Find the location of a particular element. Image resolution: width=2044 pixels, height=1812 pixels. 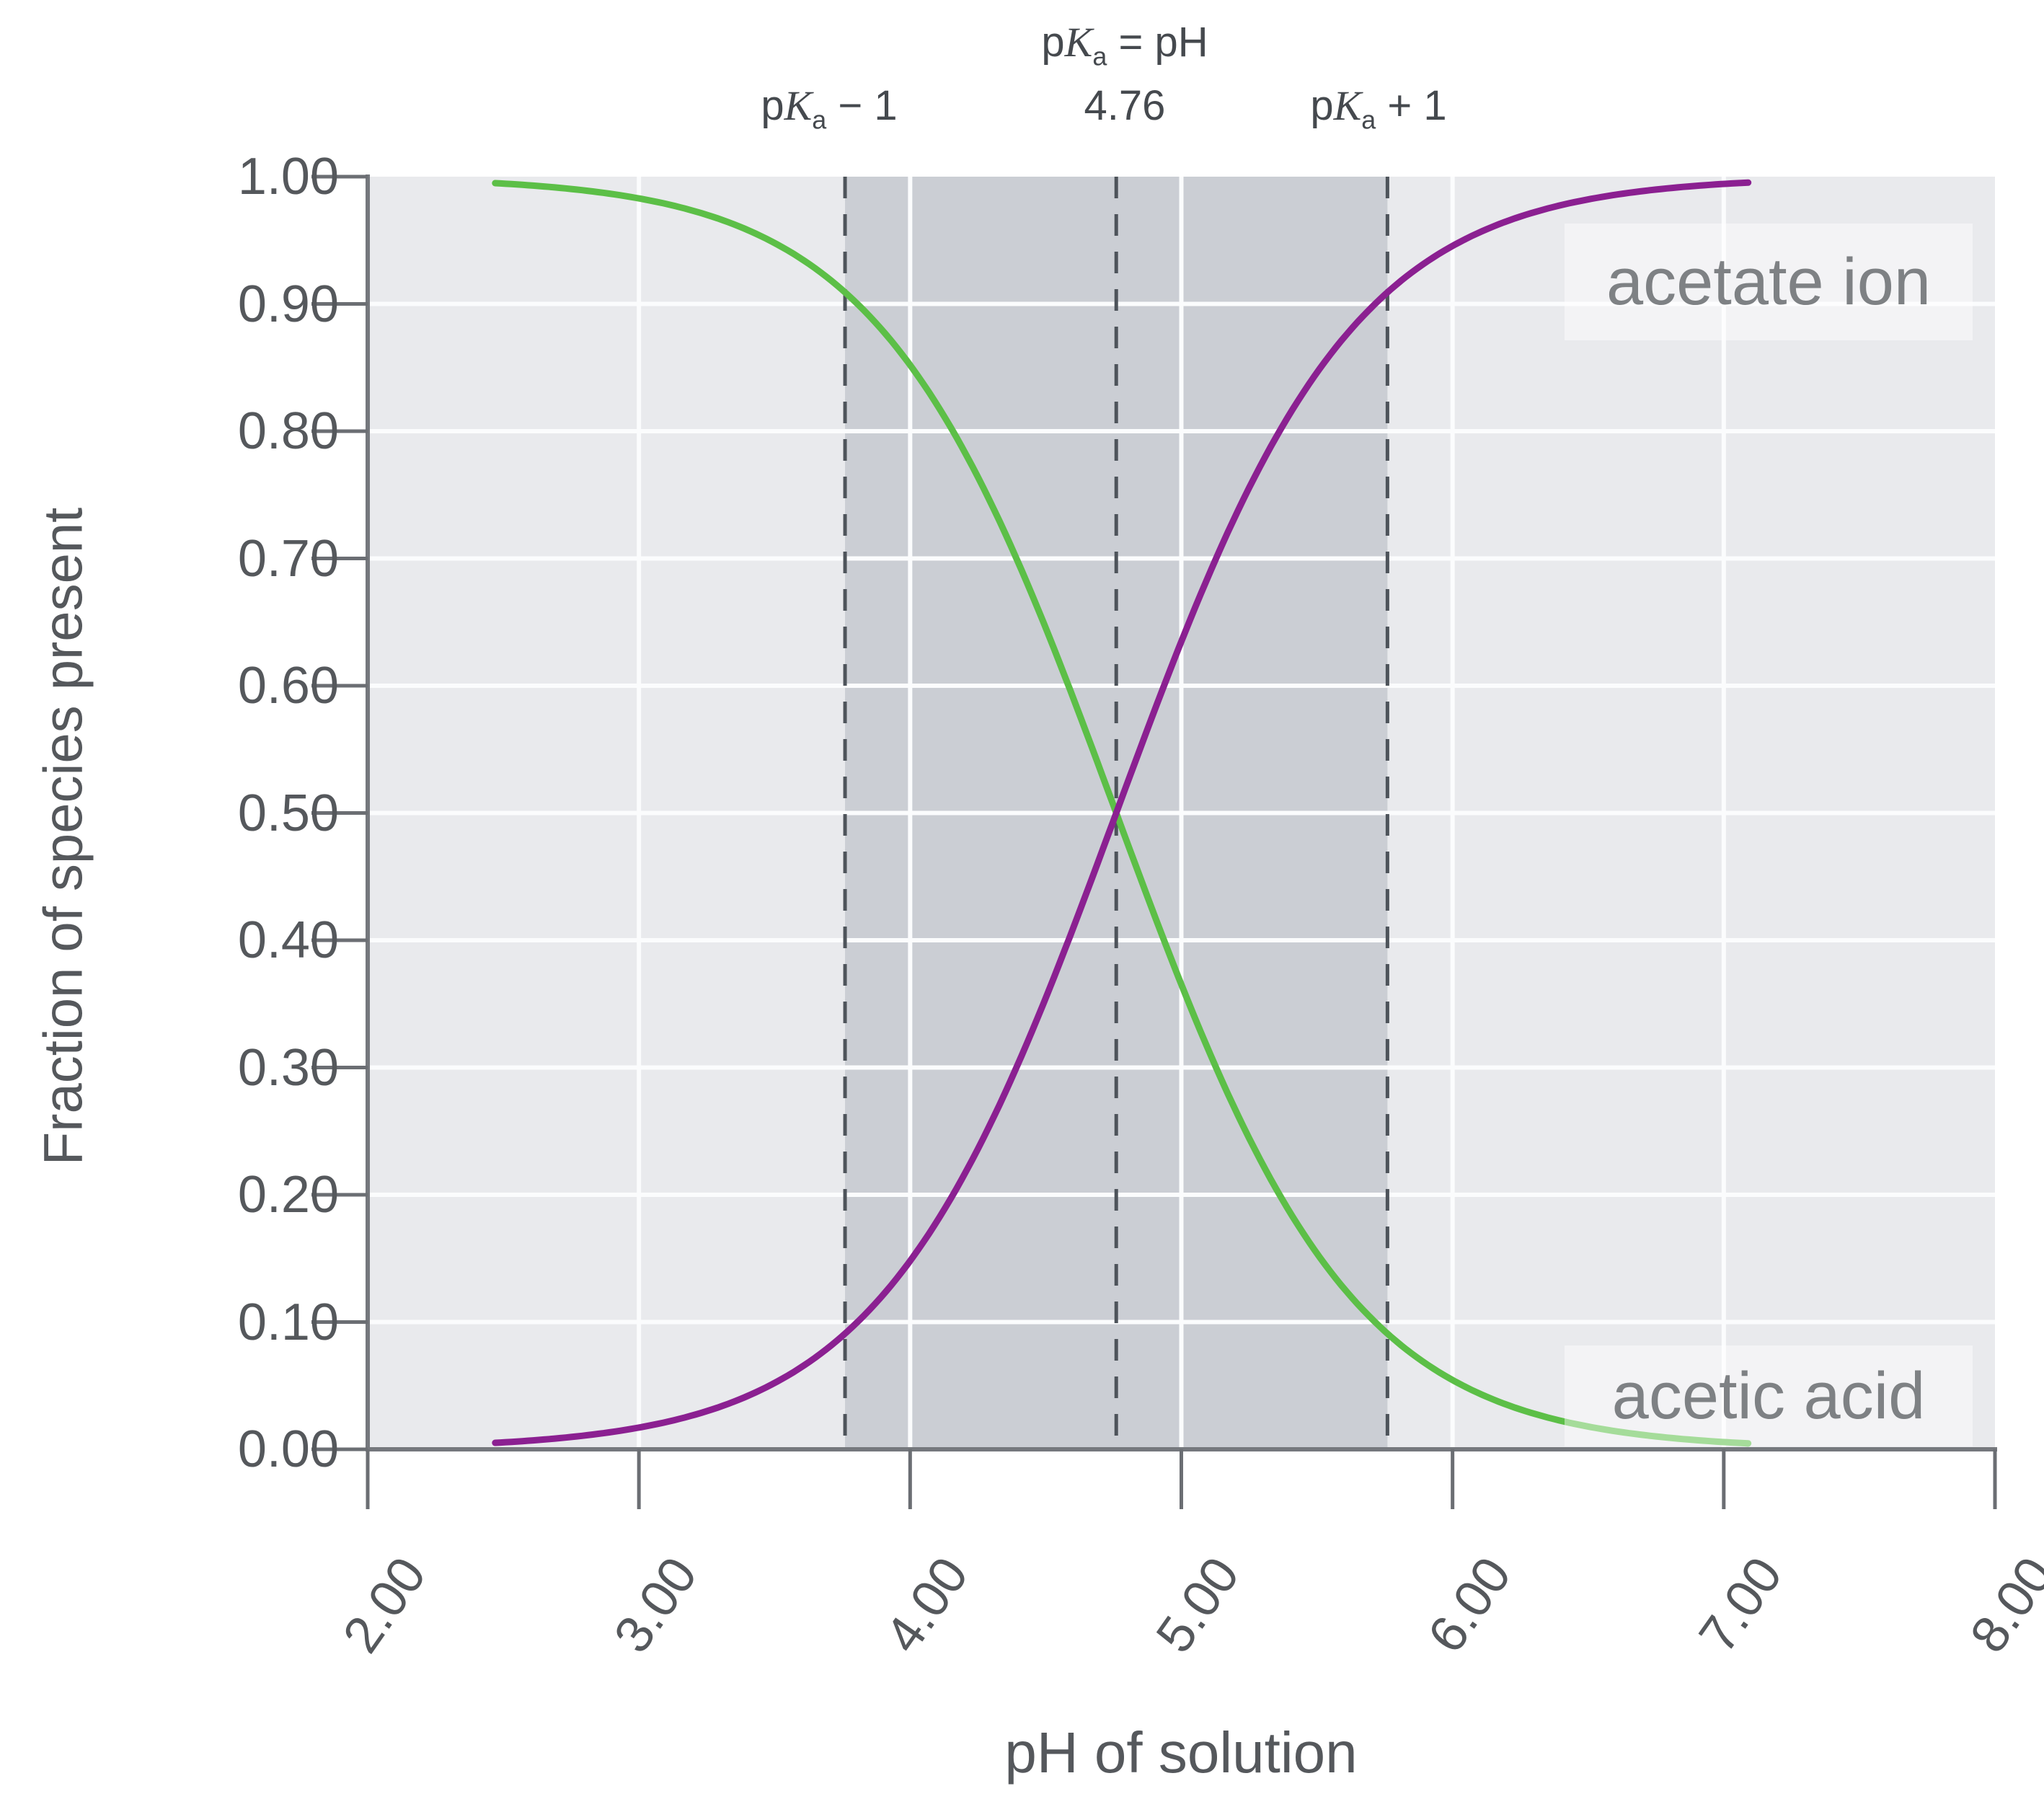

pka-equals-ph-a: a is located at coordinates (1099, 56).